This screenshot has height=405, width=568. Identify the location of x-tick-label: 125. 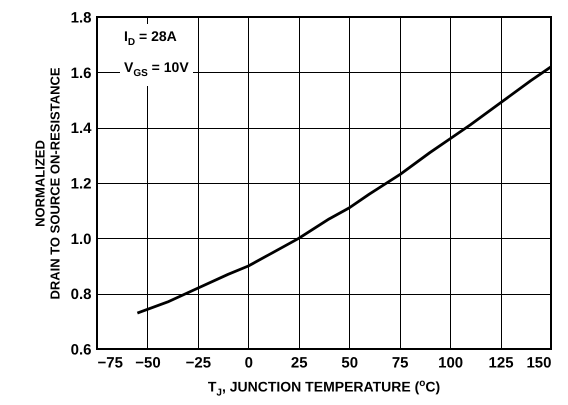
(501, 363).